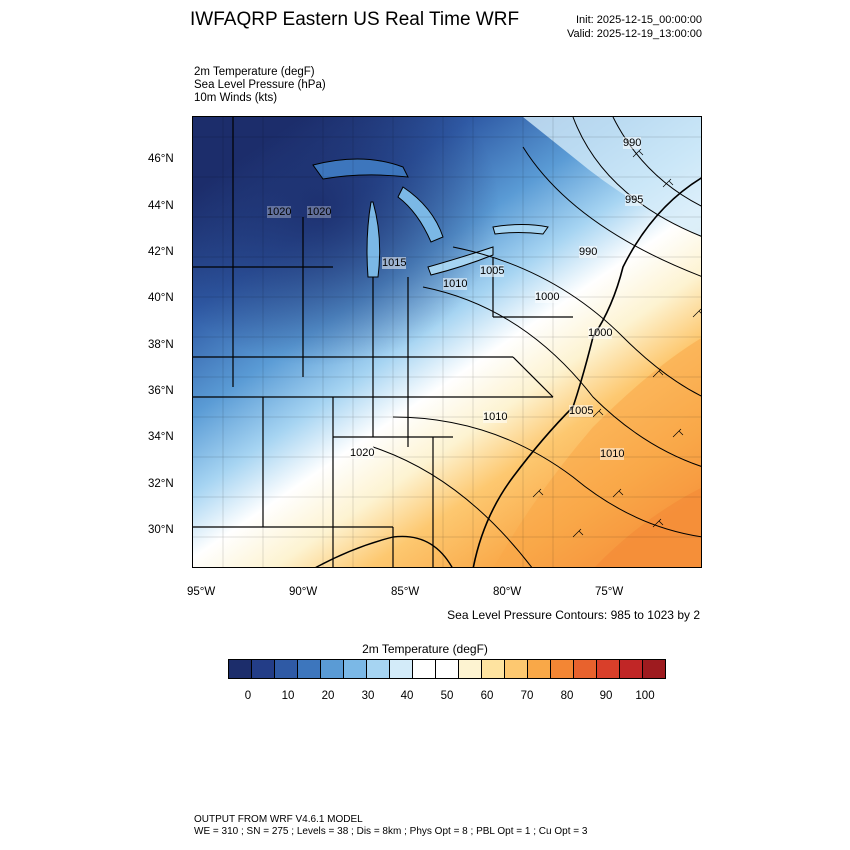 The width and height of the screenshot is (850, 850). I want to click on colorbar-label: 80, so click(567, 696).